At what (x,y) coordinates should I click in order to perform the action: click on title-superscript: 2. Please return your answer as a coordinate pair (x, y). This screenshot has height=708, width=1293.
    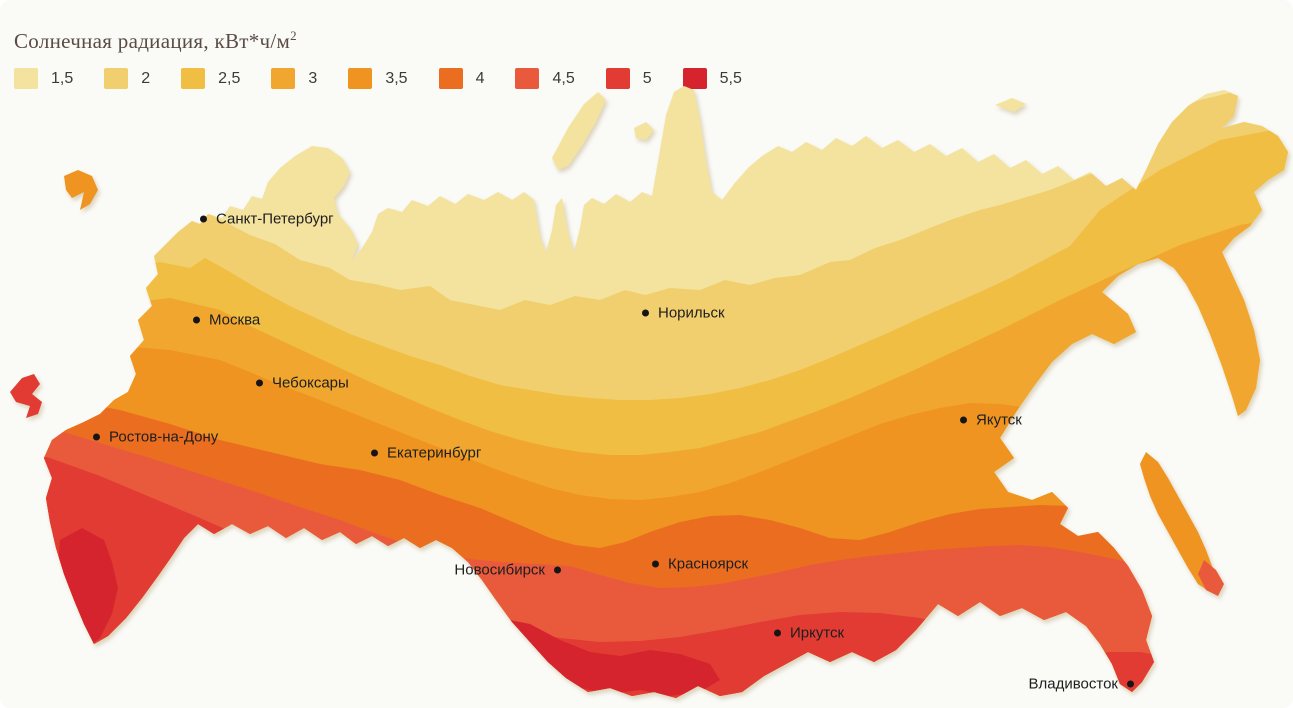
    Looking at the image, I should click on (293, 35).